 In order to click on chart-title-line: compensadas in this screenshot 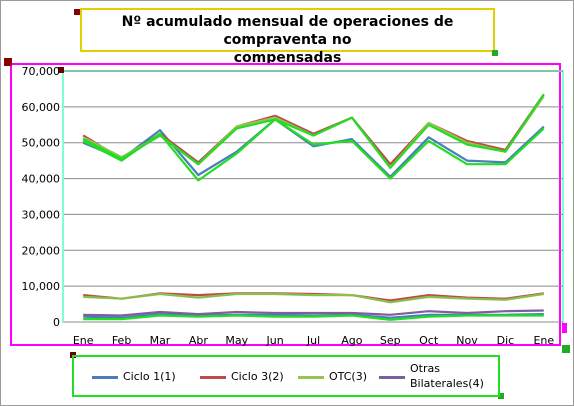, I will do `click(287, 58)`.